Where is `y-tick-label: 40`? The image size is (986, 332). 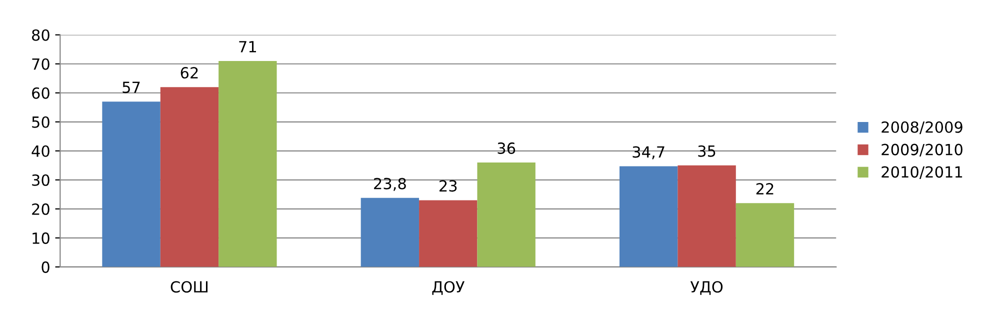
y-tick-label: 40 is located at coordinates (41, 151).